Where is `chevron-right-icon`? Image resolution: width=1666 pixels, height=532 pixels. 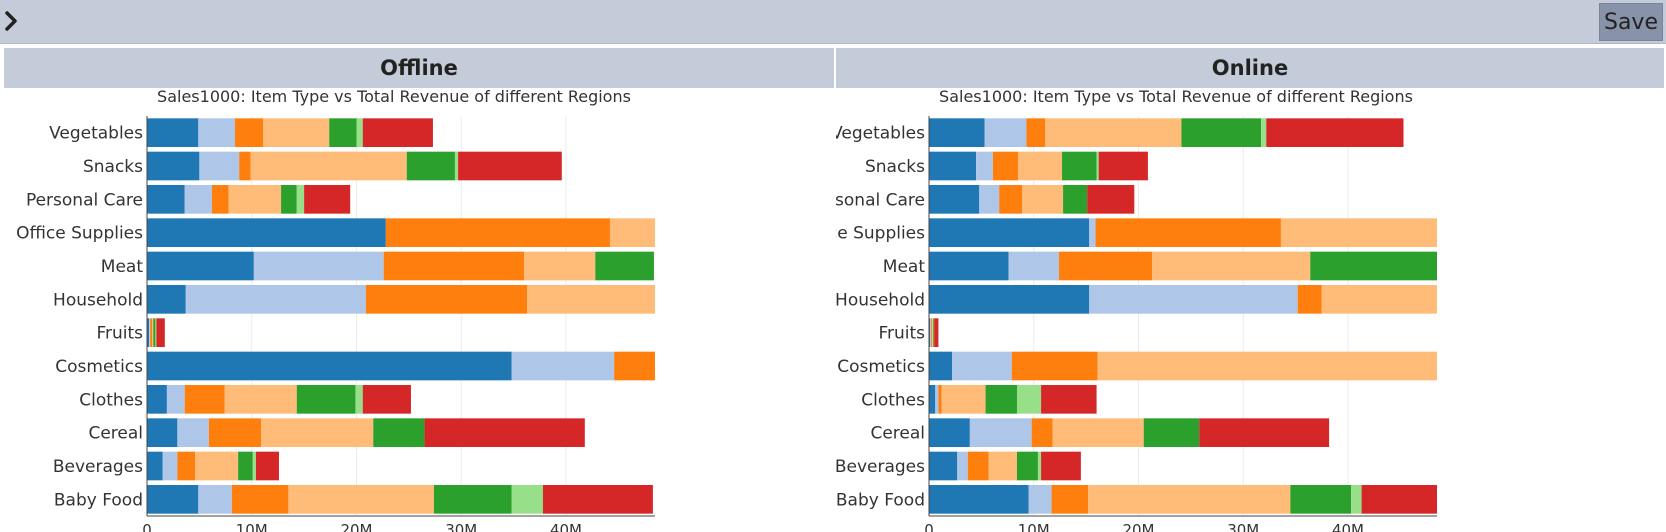
chevron-right-icon is located at coordinates (11, 21).